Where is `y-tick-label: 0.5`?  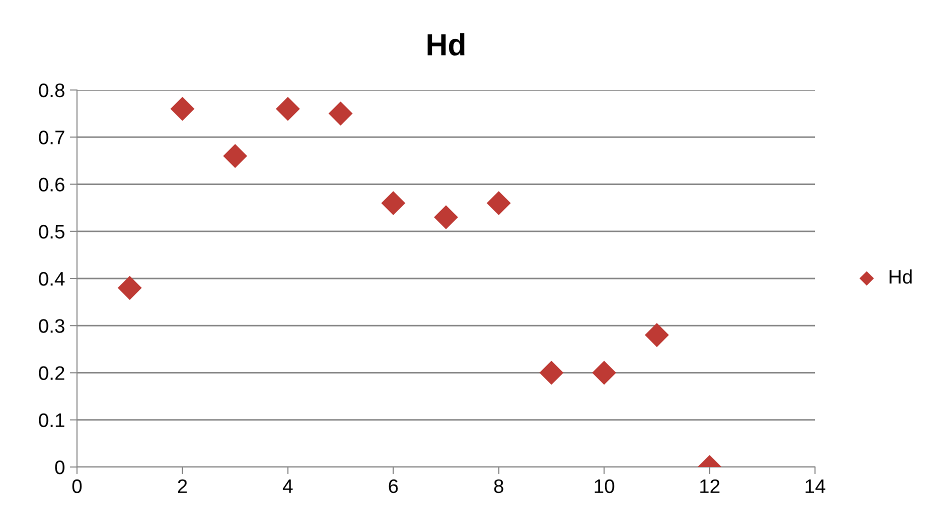 y-tick-label: 0.5 is located at coordinates (51, 231).